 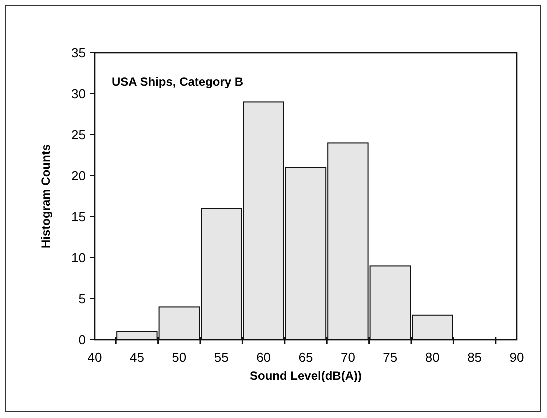 What do you see at coordinates (306, 376) in the screenshot?
I see `x-axis-title: Sound Level(dB(A))` at bounding box center [306, 376].